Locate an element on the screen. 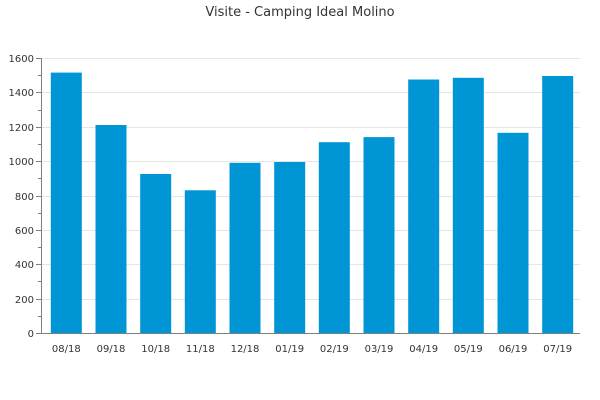  x-tick-label: 10/18 is located at coordinates (155, 349).